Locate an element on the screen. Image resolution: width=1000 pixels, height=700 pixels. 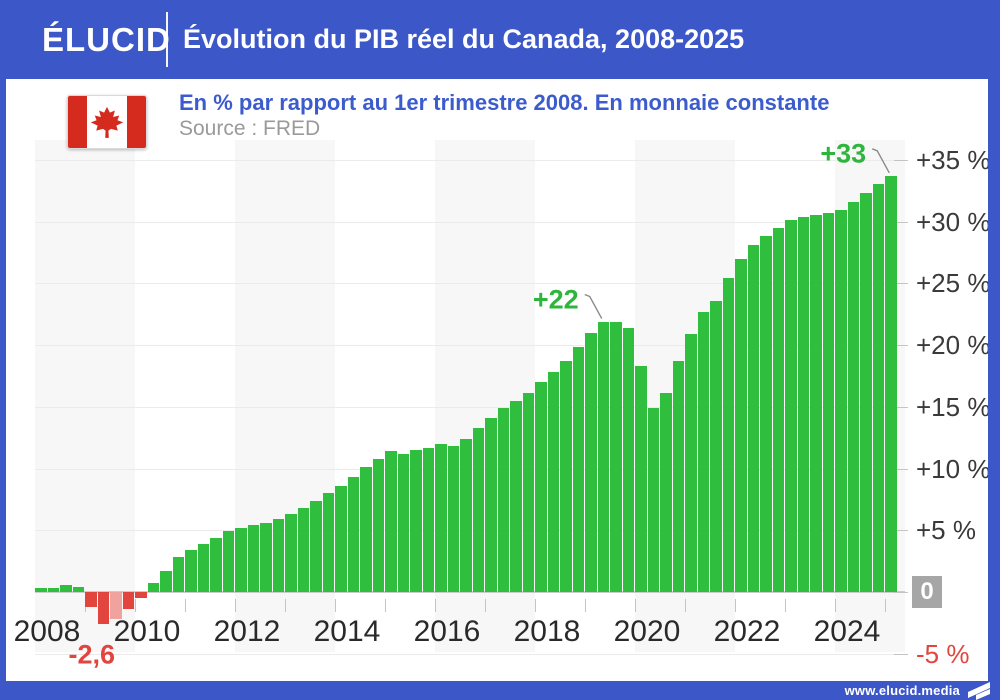
chart-source: Source : FRED is located at coordinates (250, 128).